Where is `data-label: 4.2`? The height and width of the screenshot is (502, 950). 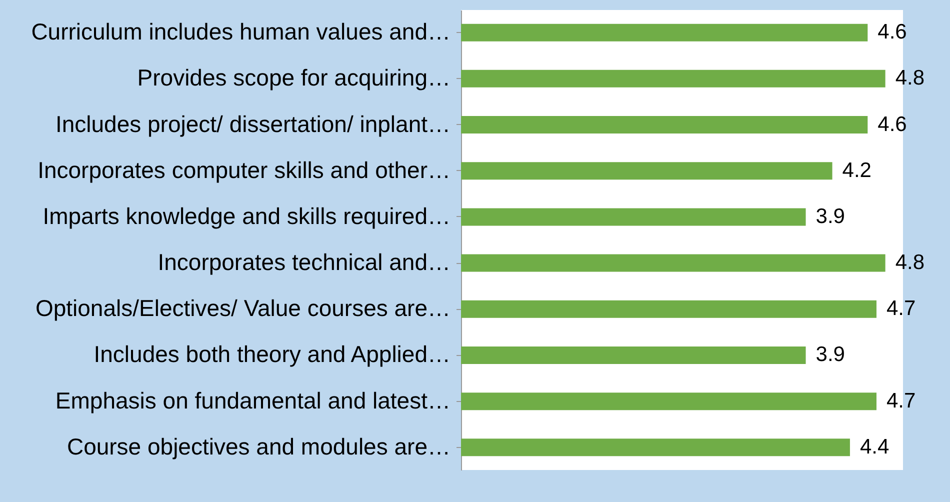 data-label: 4.2 is located at coordinates (857, 170).